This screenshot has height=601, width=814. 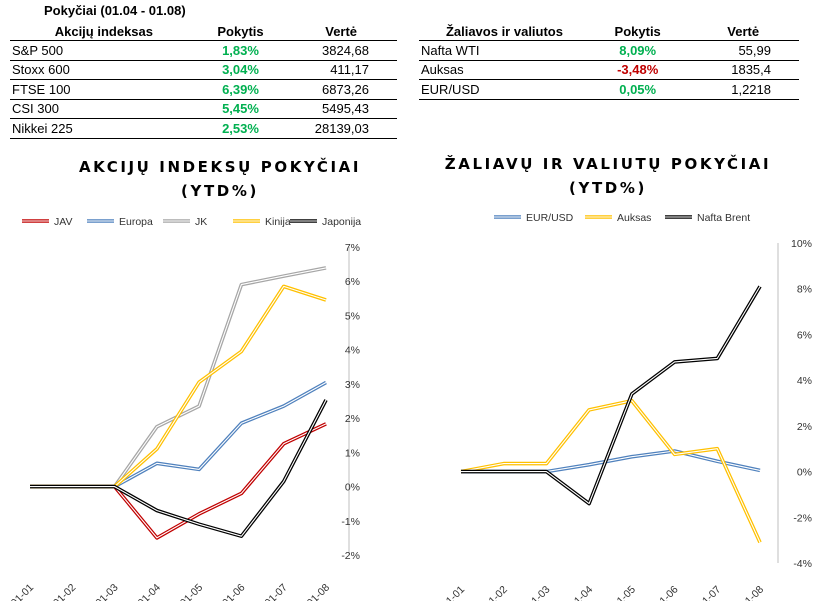 What do you see at coordinates (240, 109) in the screenshot?
I see `index-change: 5,45%` at bounding box center [240, 109].